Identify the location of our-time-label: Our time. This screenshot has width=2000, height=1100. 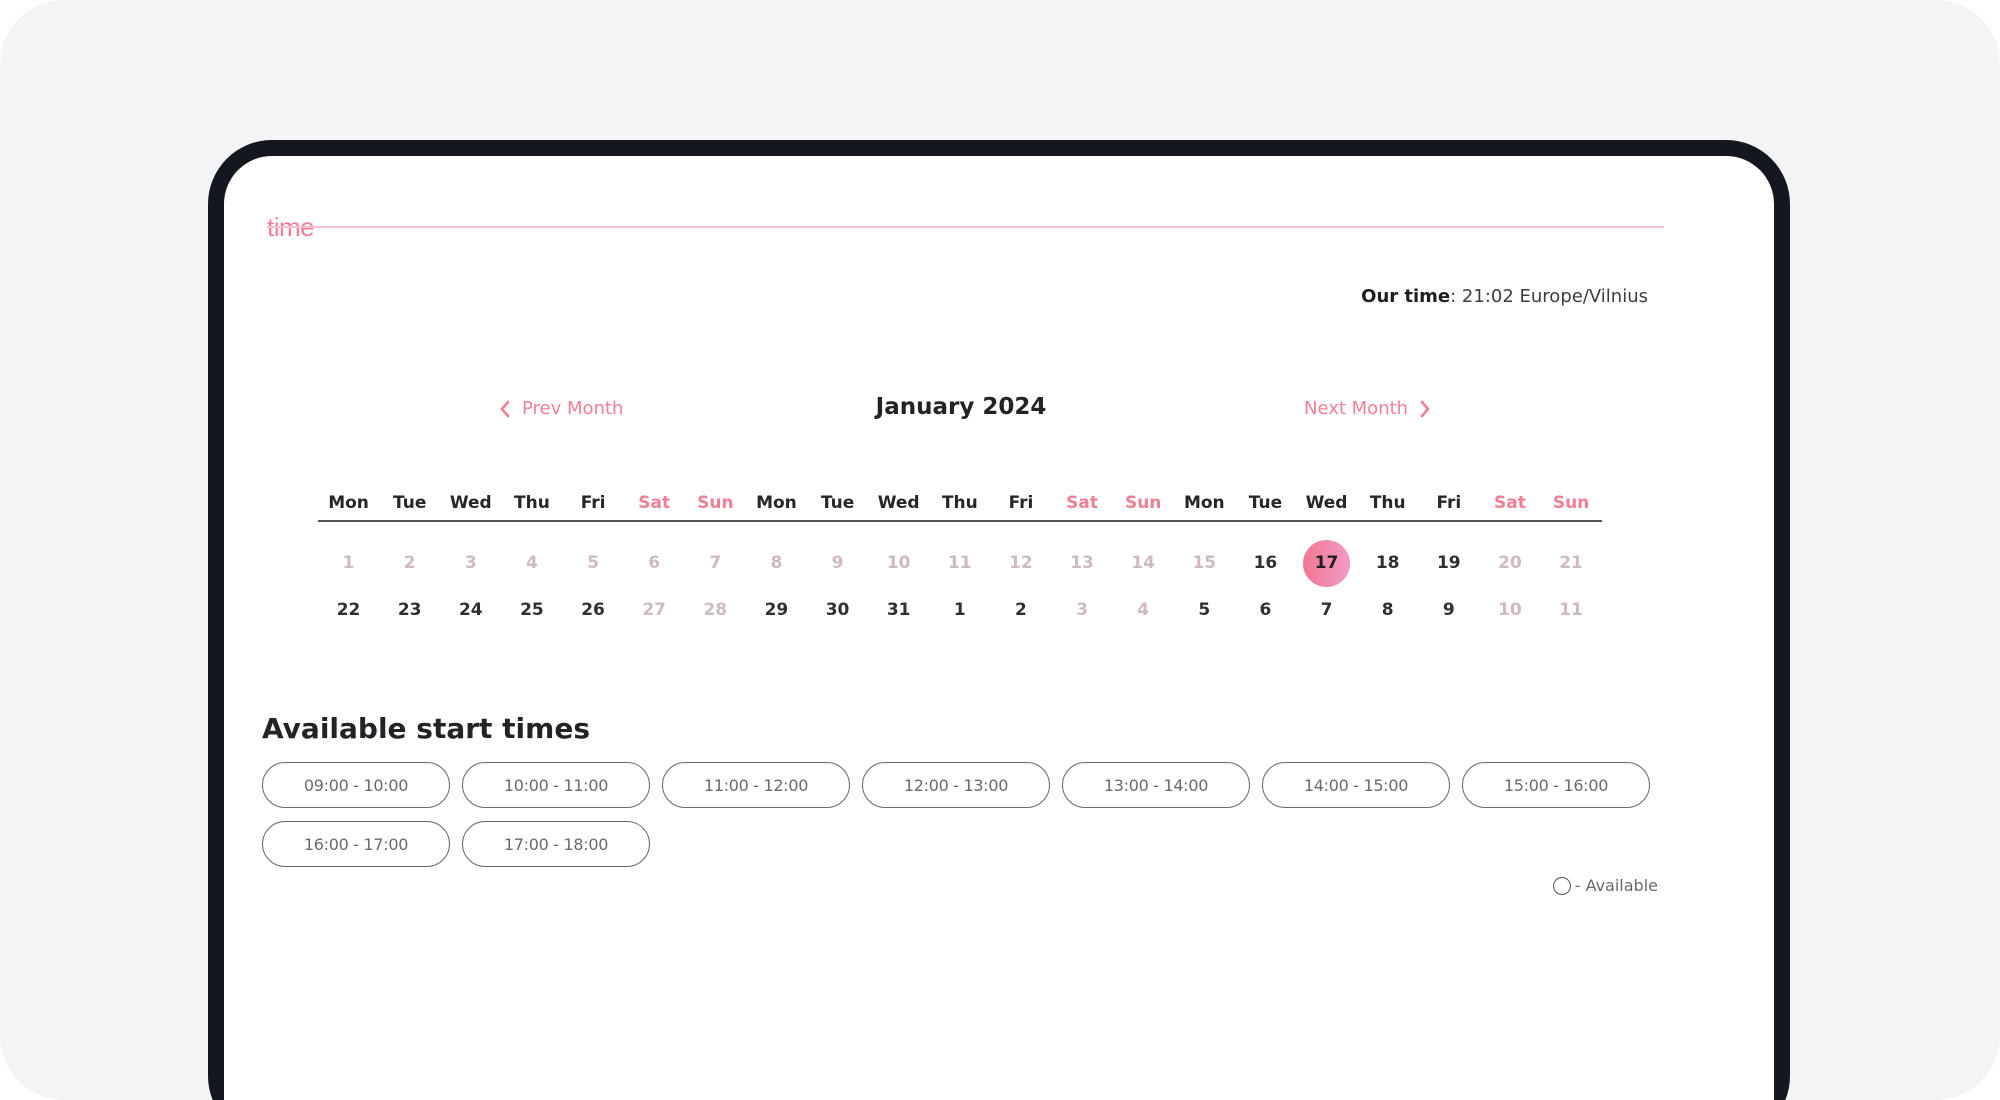
(1406, 296).